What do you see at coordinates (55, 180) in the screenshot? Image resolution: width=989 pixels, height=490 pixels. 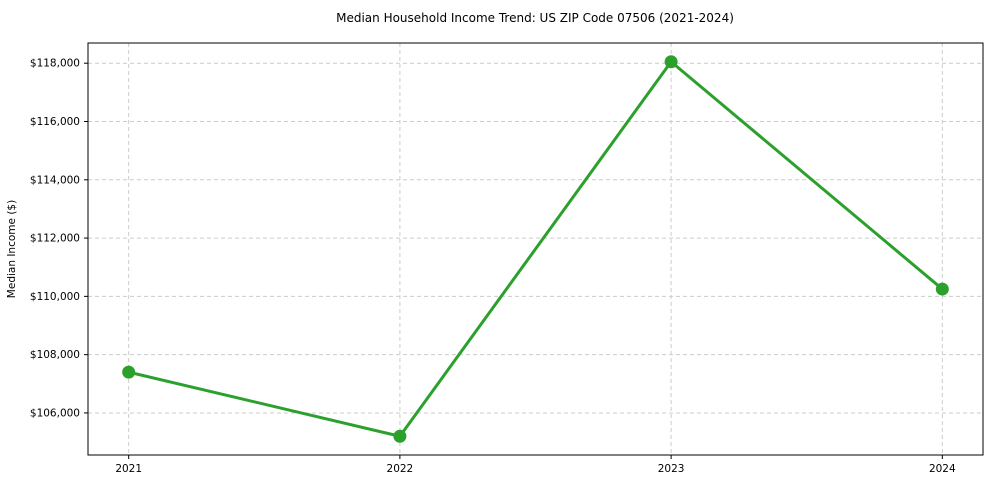 I see `y-tick-label: $114,000` at bounding box center [55, 180].